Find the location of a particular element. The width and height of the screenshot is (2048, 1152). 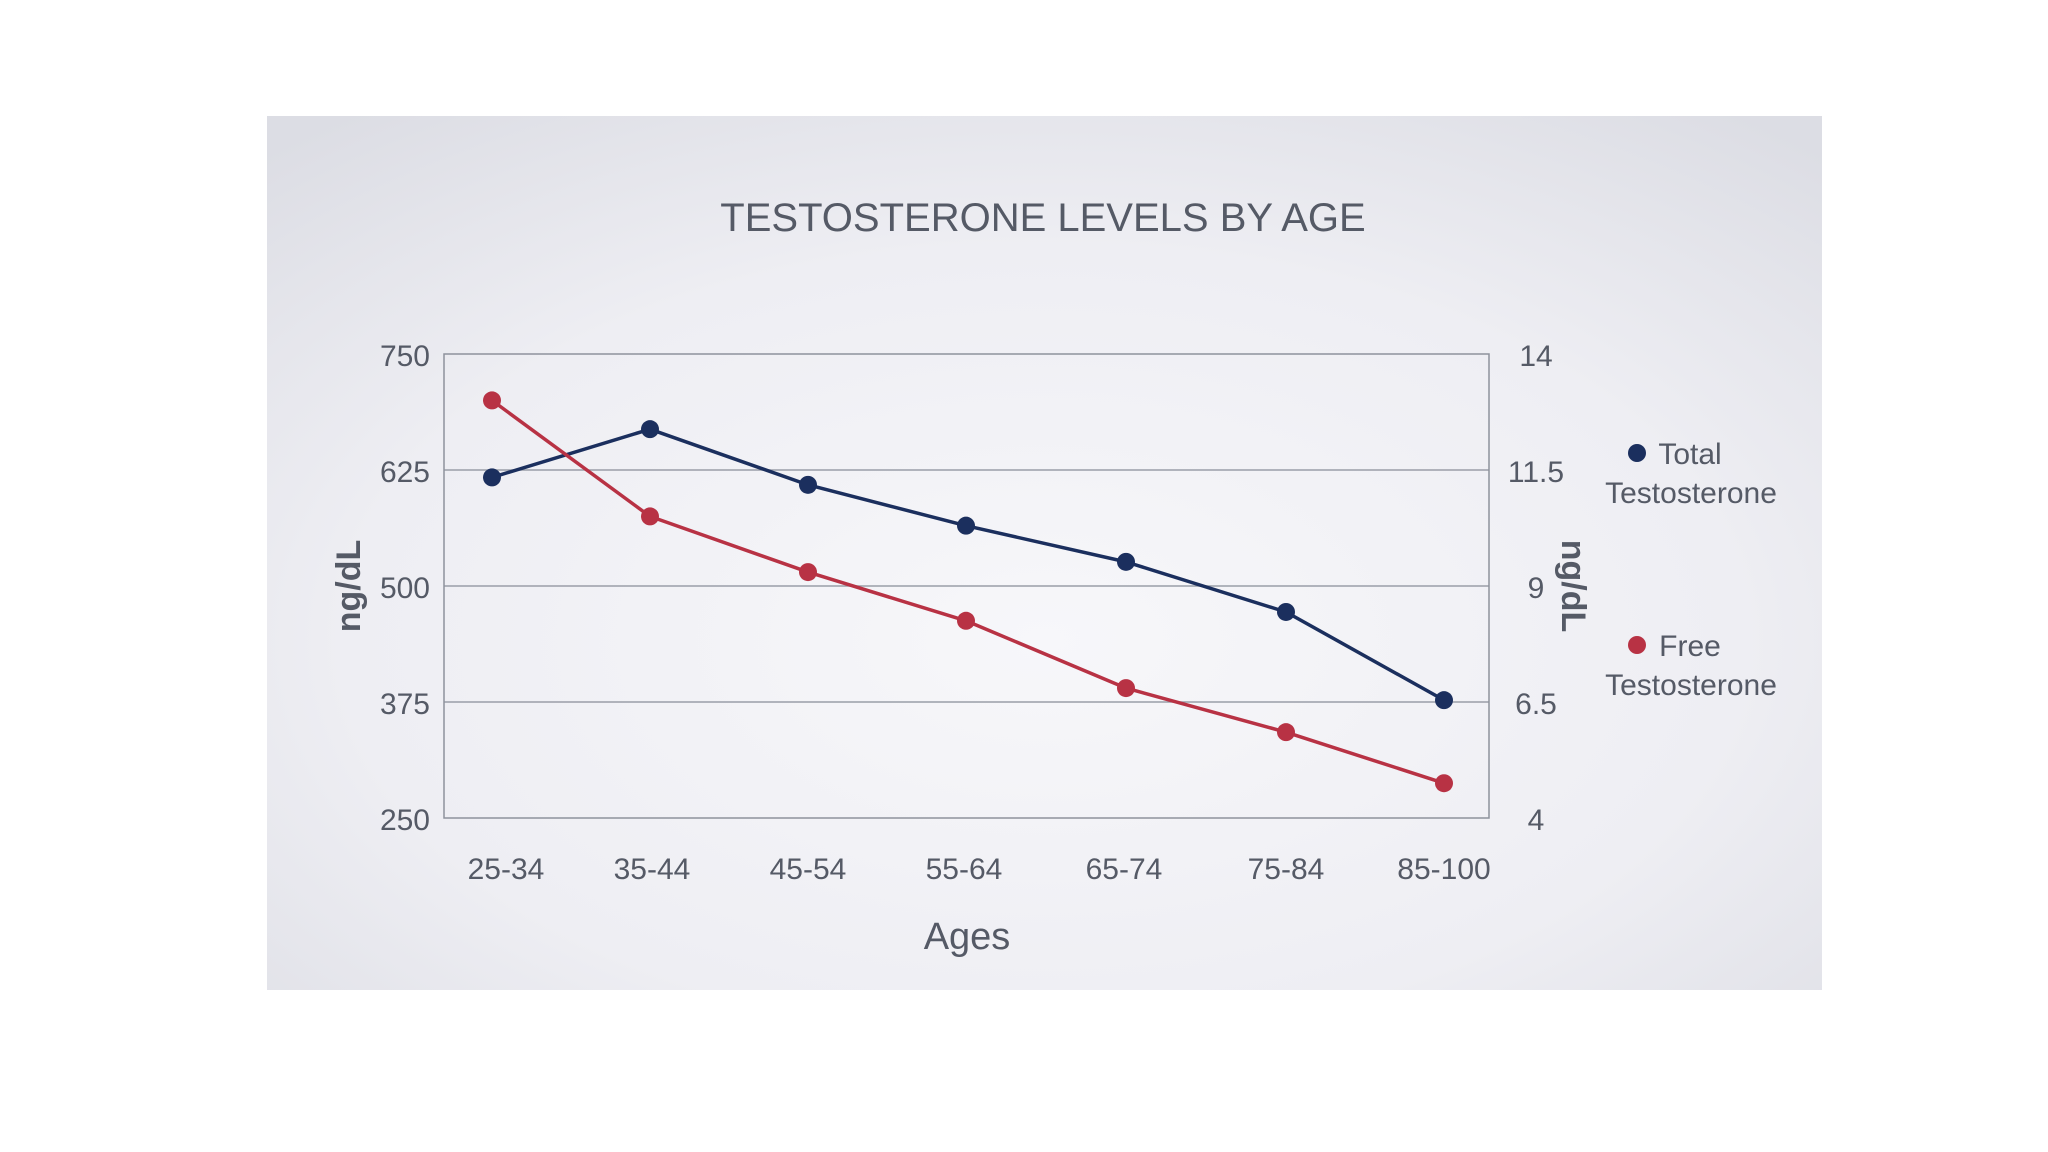

y-axis-label-right: ng/dL is located at coordinates (1573, 586).